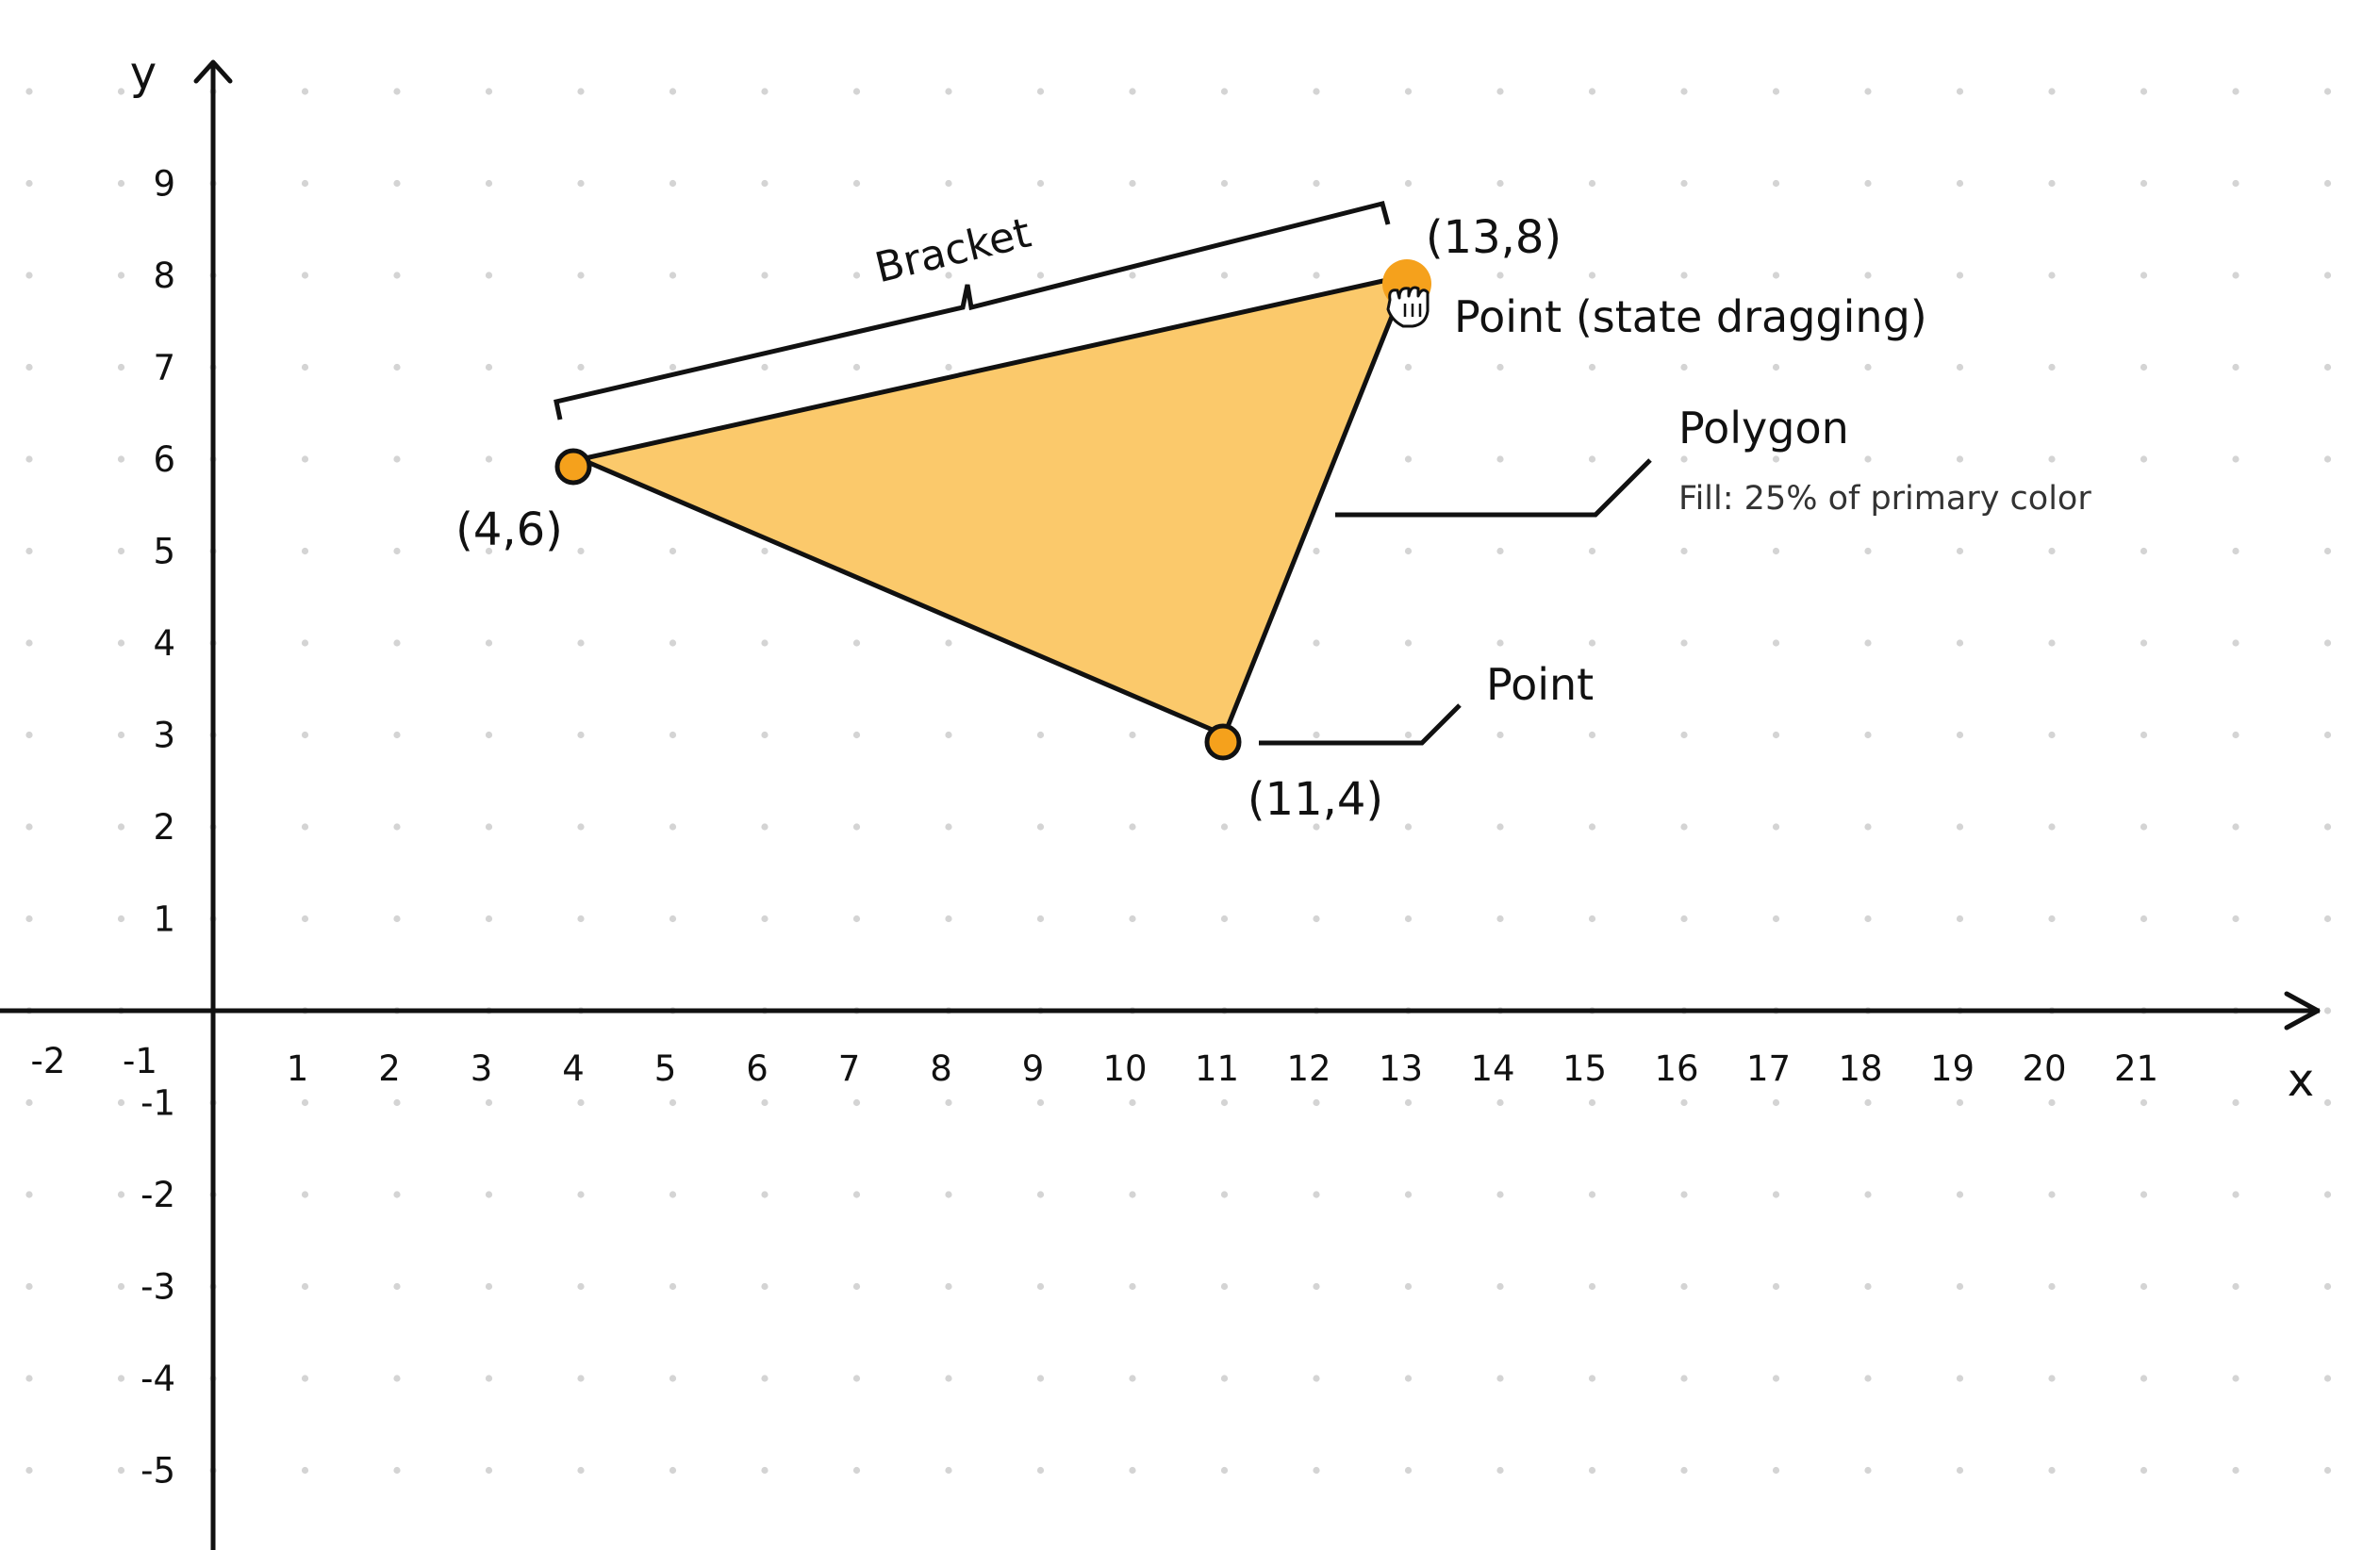 The image size is (2380, 1550). Describe the element at coordinates (1360, 724) in the screenshot. I see `point-callout-leader` at that location.